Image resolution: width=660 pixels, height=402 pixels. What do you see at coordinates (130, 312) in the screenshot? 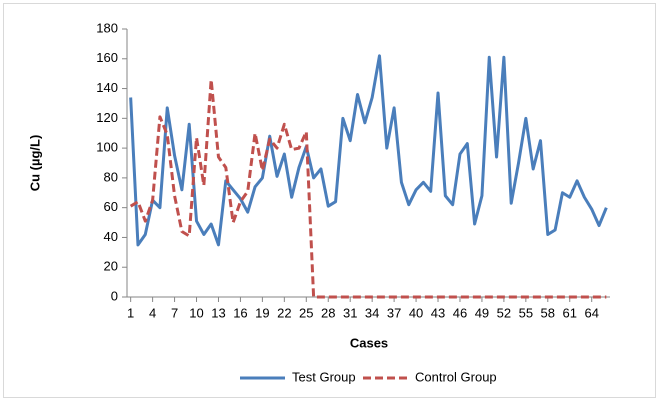
I see `x-tick-label: 1` at bounding box center [130, 312].